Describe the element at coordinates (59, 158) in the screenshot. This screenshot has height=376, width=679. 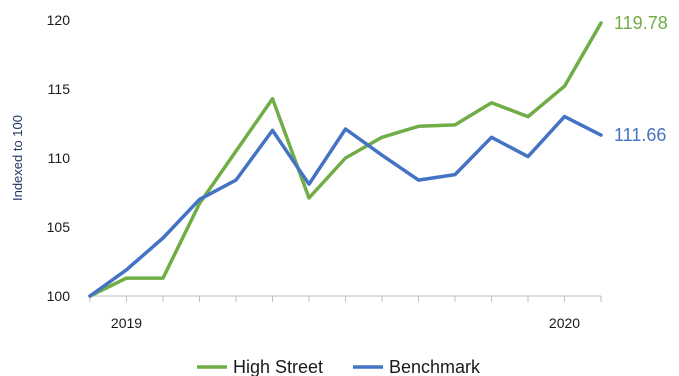
I see `y-tick-label: 110` at that location.